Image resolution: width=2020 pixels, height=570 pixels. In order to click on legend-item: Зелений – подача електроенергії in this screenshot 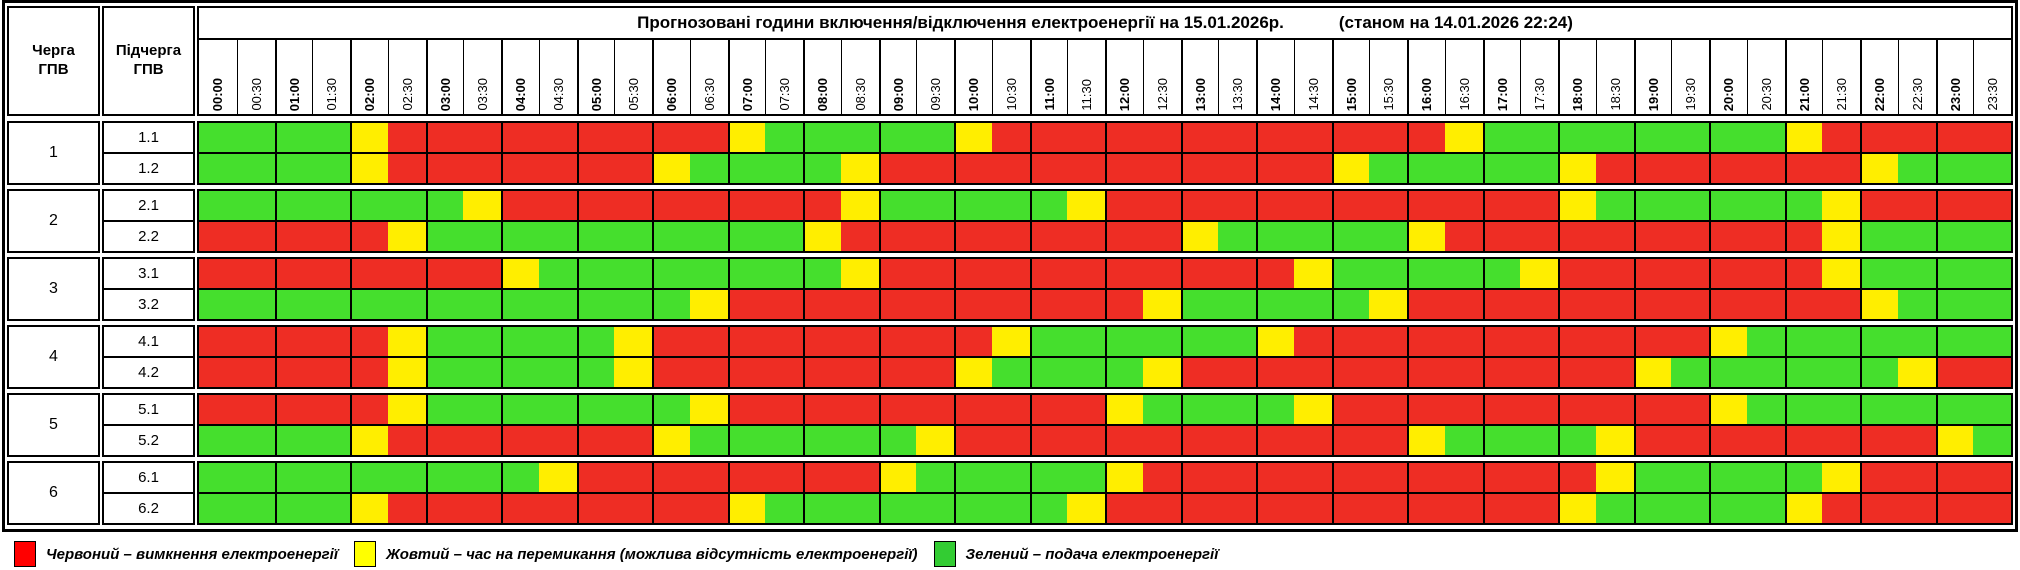, I will do `click(1076, 554)`.